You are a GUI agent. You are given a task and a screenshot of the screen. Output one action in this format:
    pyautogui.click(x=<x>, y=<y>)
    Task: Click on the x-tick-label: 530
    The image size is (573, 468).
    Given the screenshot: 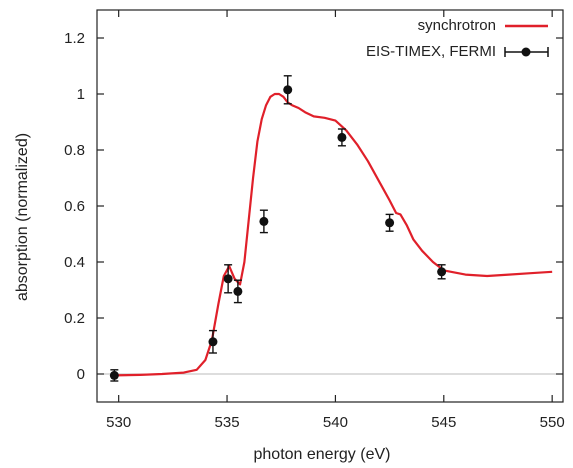 What is the action you would take?
    pyautogui.click(x=118, y=422)
    